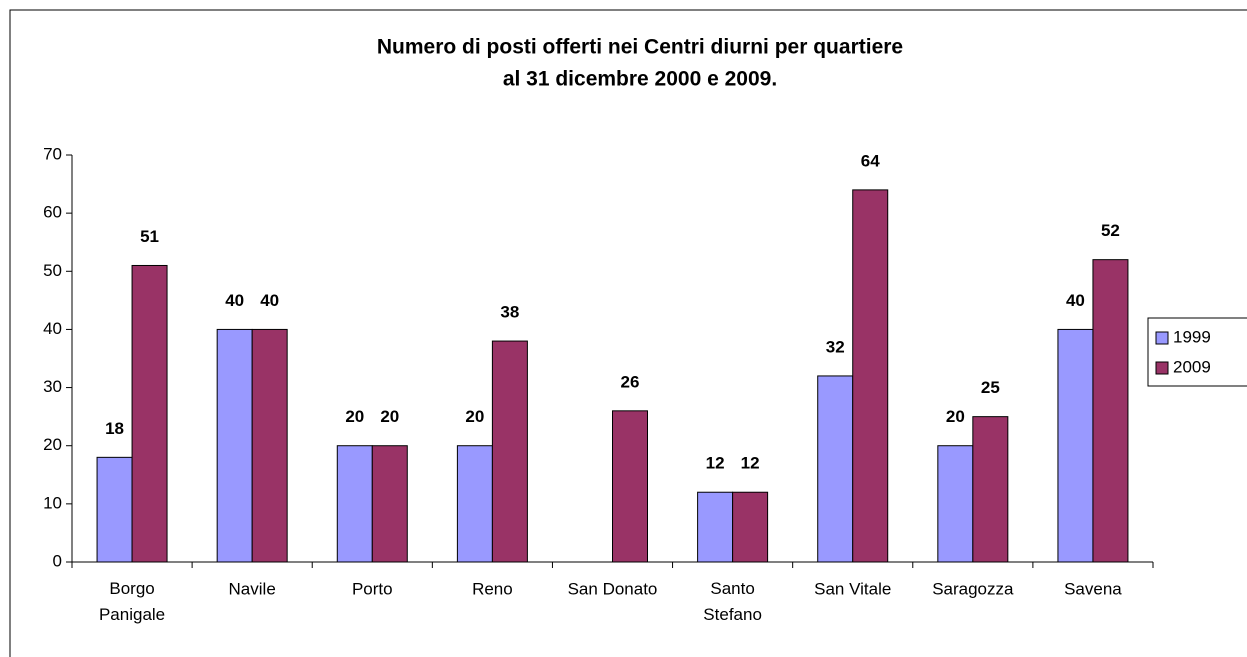 This screenshot has width=1247, height=657. I want to click on y-tick-label: 60, so click(52, 212).